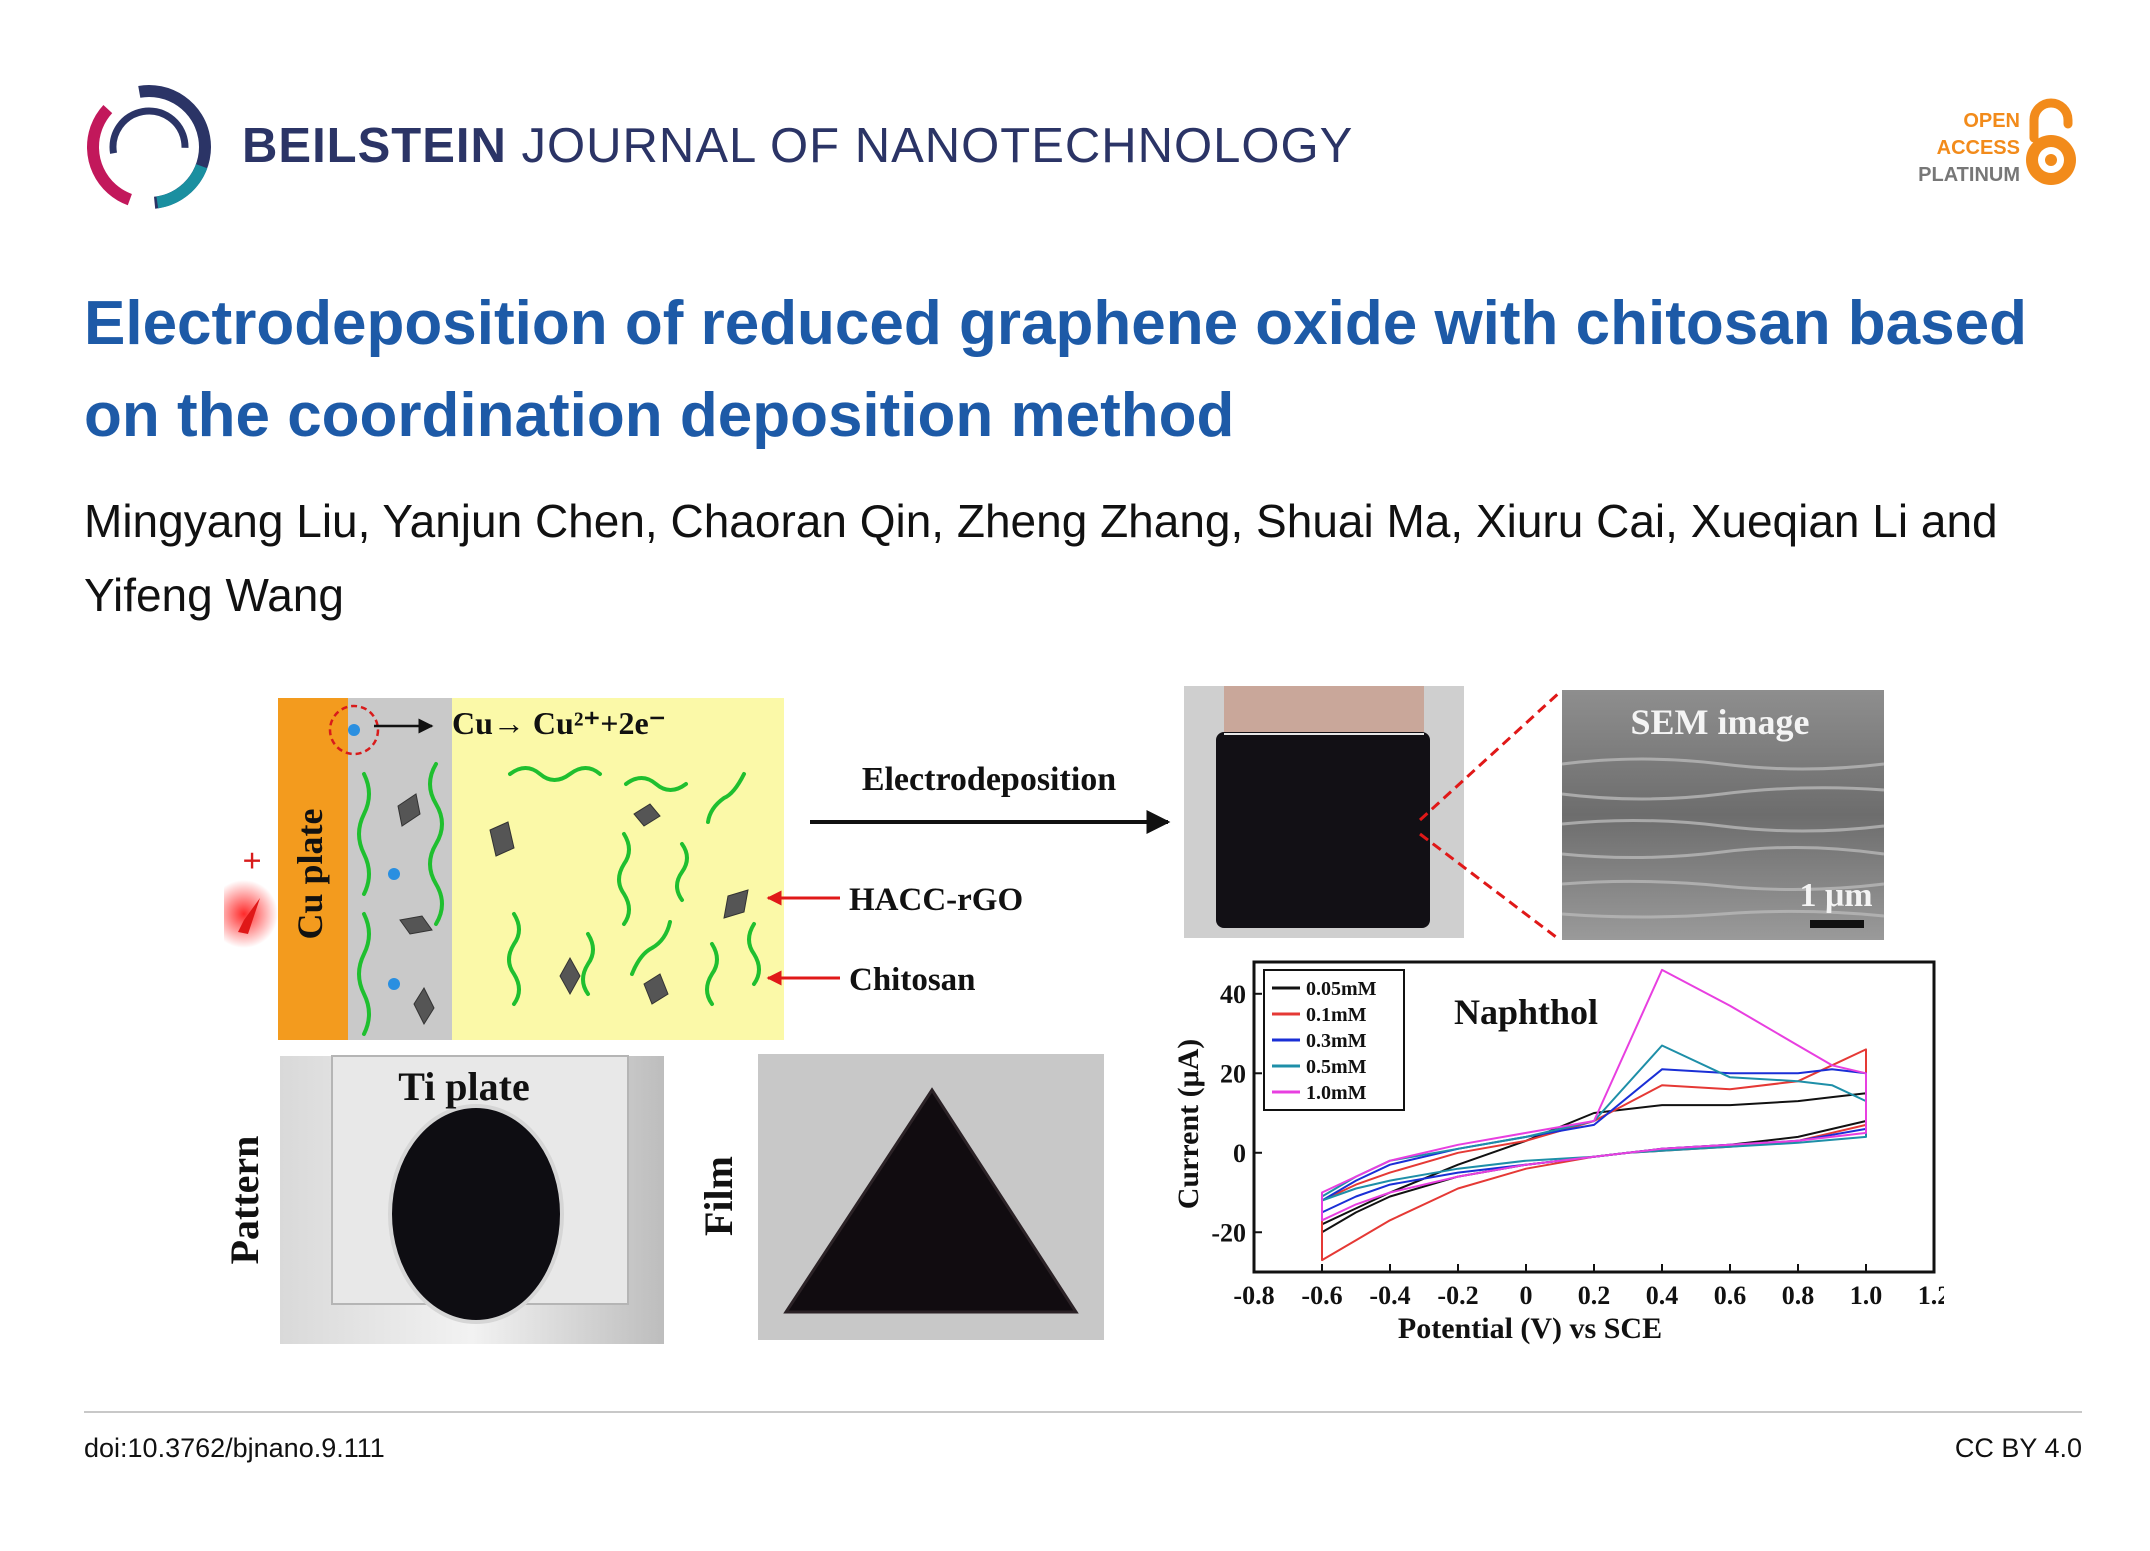 This screenshot has width=2150, height=1551. What do you see at coordinates (1720, 722) in the screenshot?
I see `sem-title: SEM image` at bounding box center [1720, 722].